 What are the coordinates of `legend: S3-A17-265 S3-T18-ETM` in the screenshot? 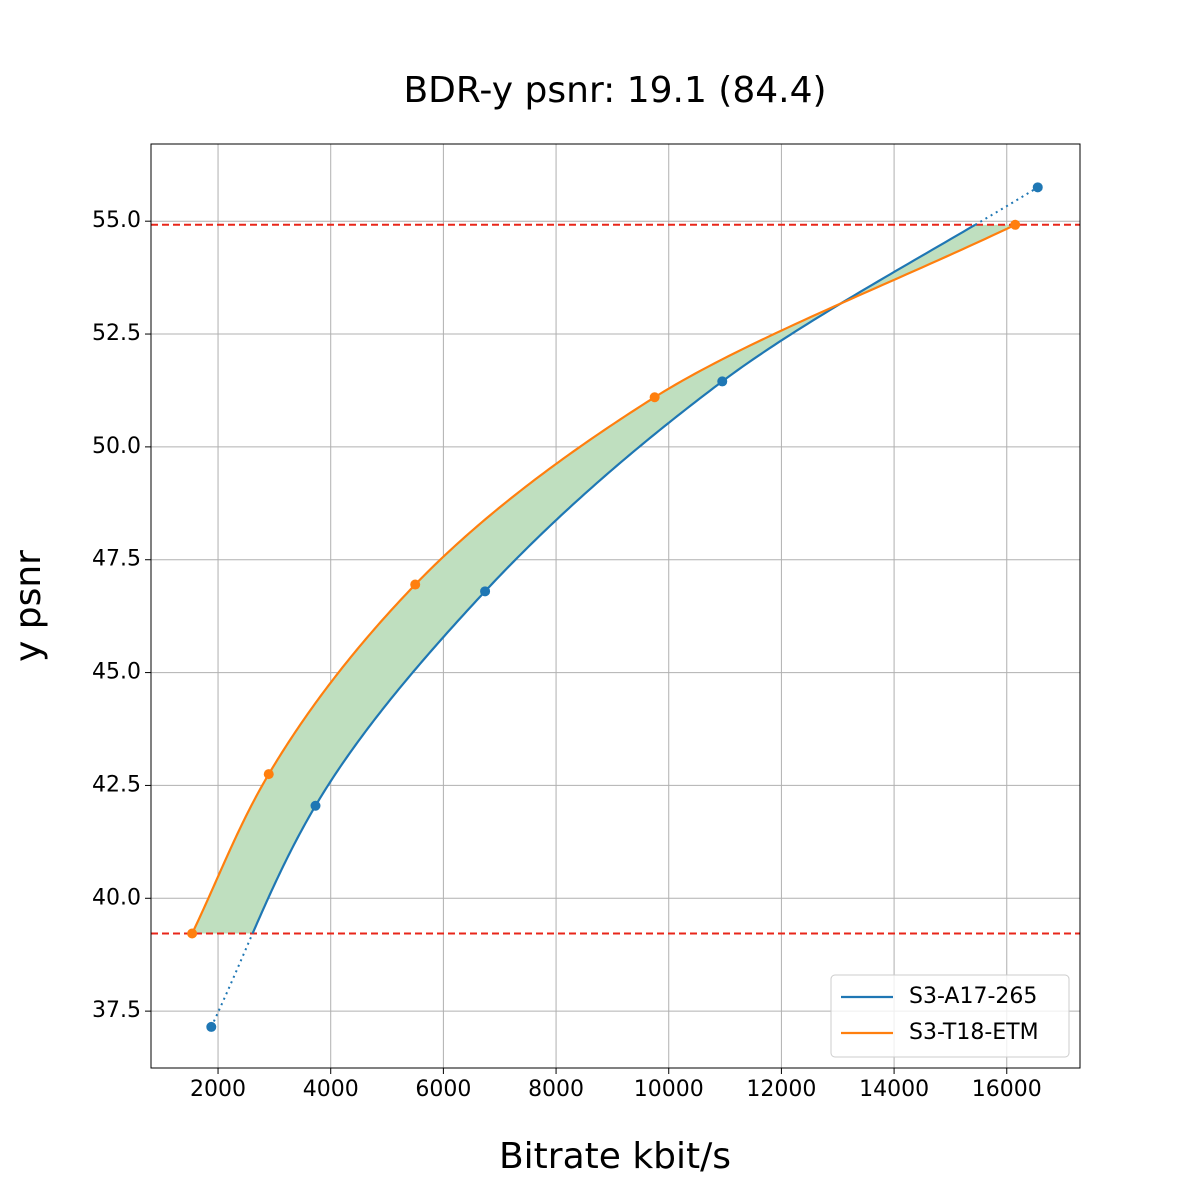 It's located at (950, 1016).